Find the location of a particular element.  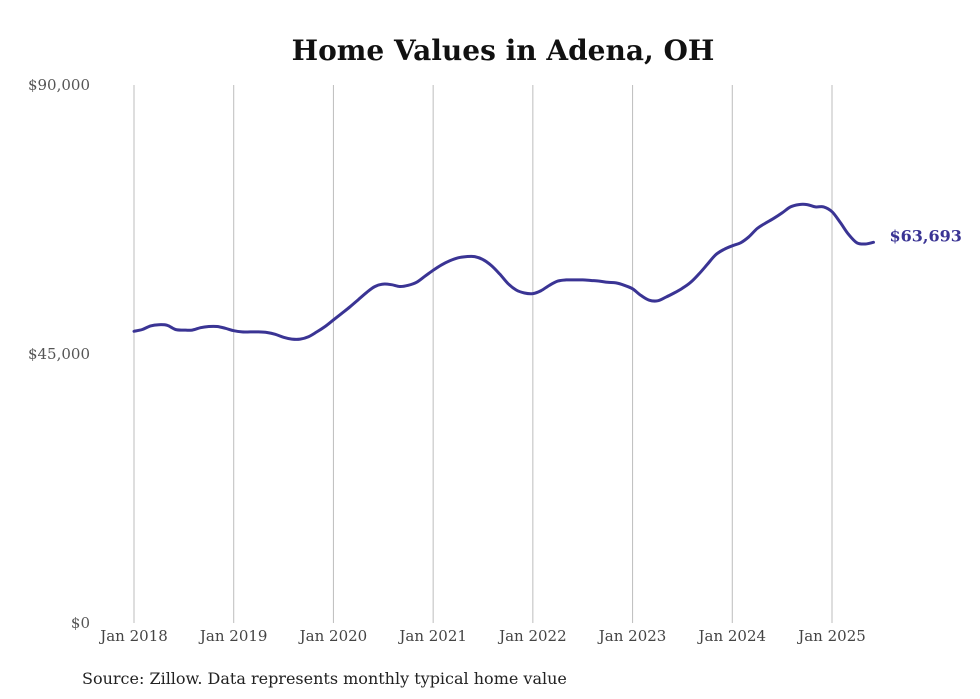

x-tick-label: Jan 2022 is located at coordinates (532, 636).